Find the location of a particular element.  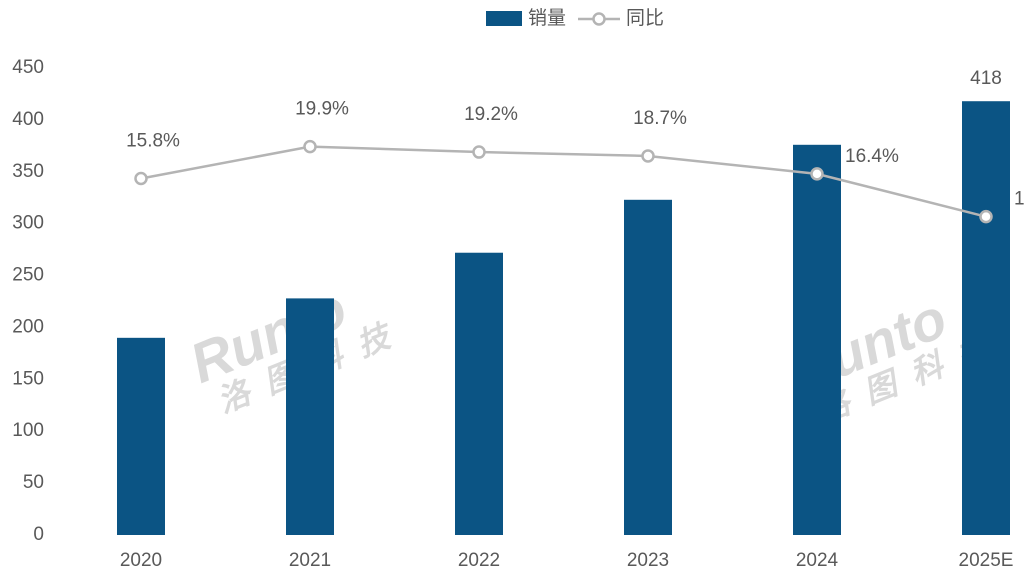

y-tick-label: 400 is located at coordinates (28, 119).